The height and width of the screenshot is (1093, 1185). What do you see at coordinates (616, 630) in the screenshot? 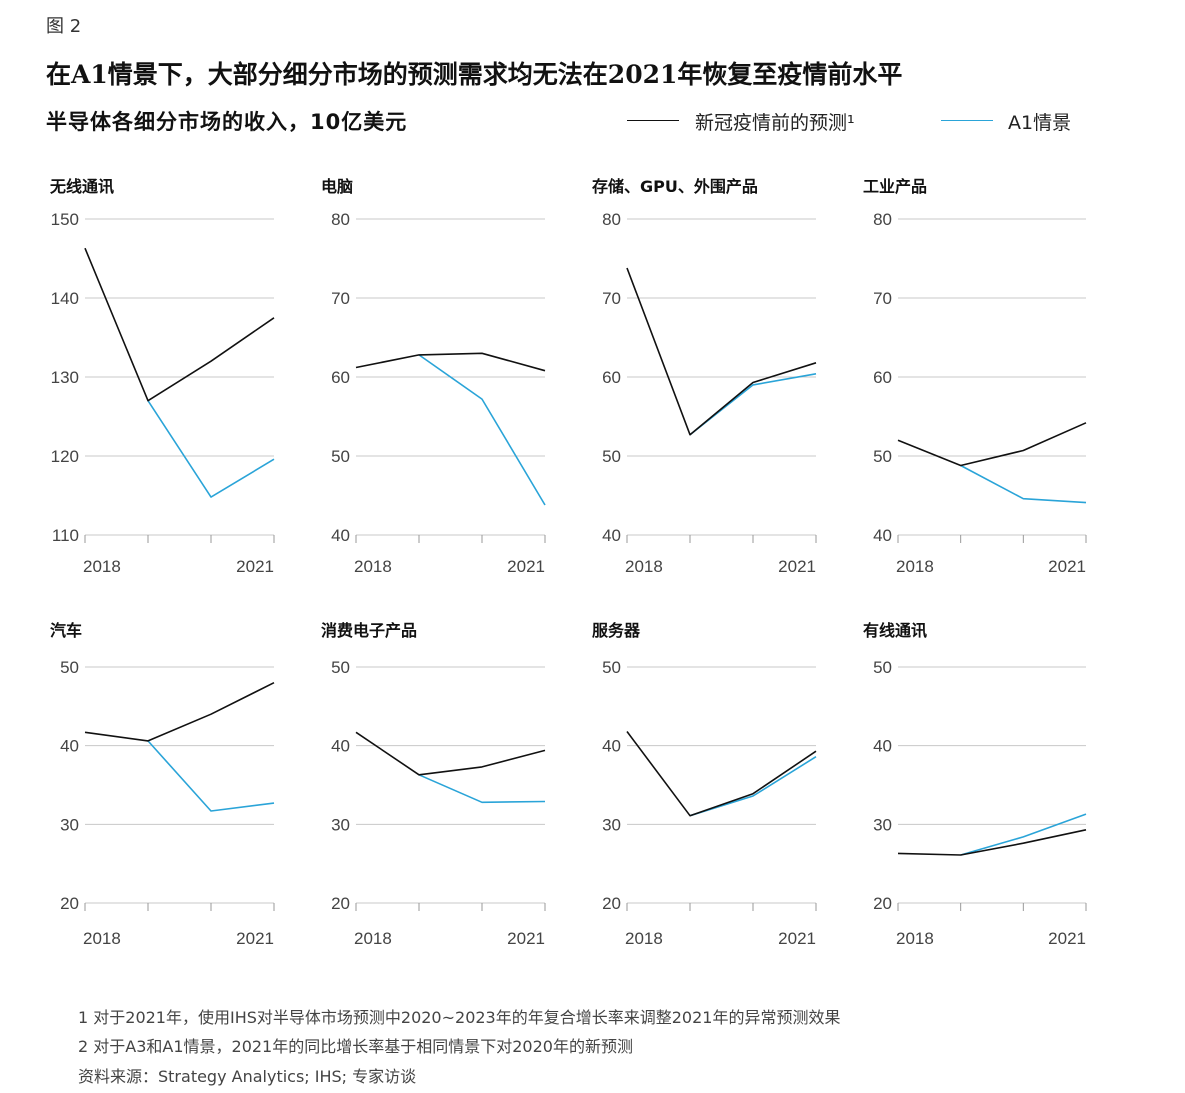
I see `panel-title: 服务器` at bounding box center [616, 630].